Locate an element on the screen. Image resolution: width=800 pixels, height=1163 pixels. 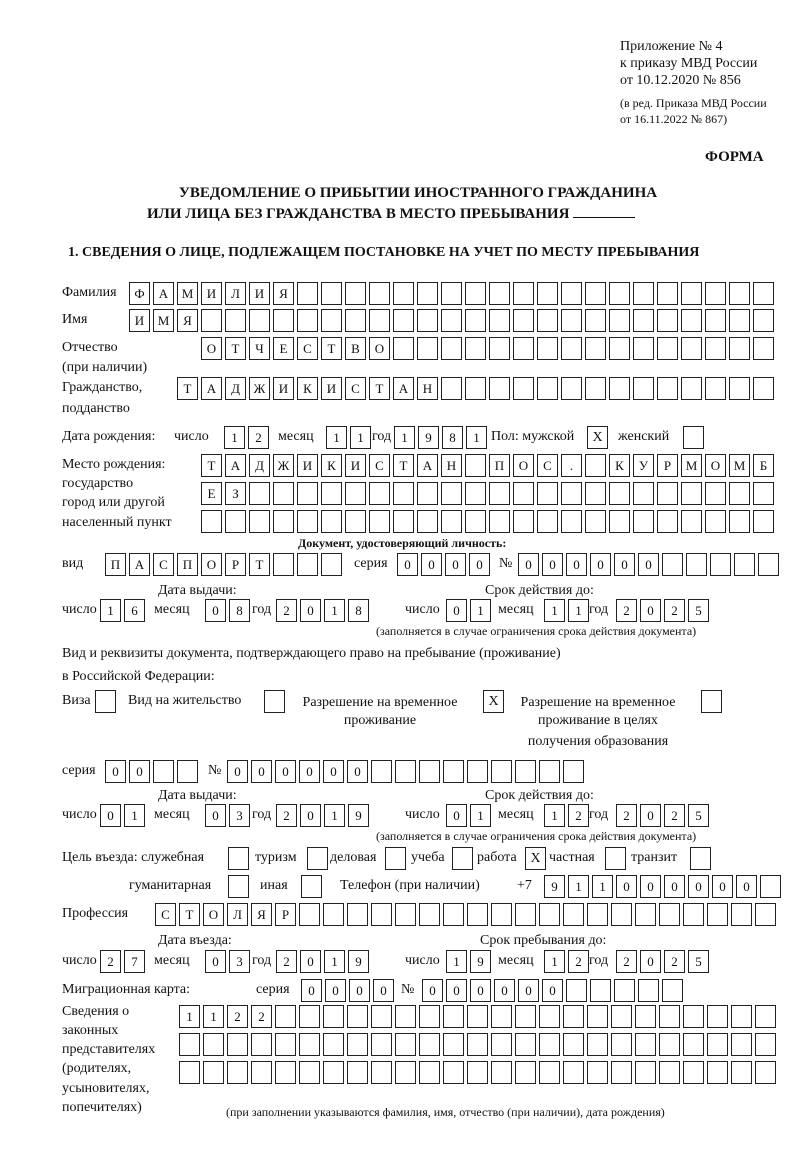
residence-permit-checkbox is located at coordinates (274, 701).